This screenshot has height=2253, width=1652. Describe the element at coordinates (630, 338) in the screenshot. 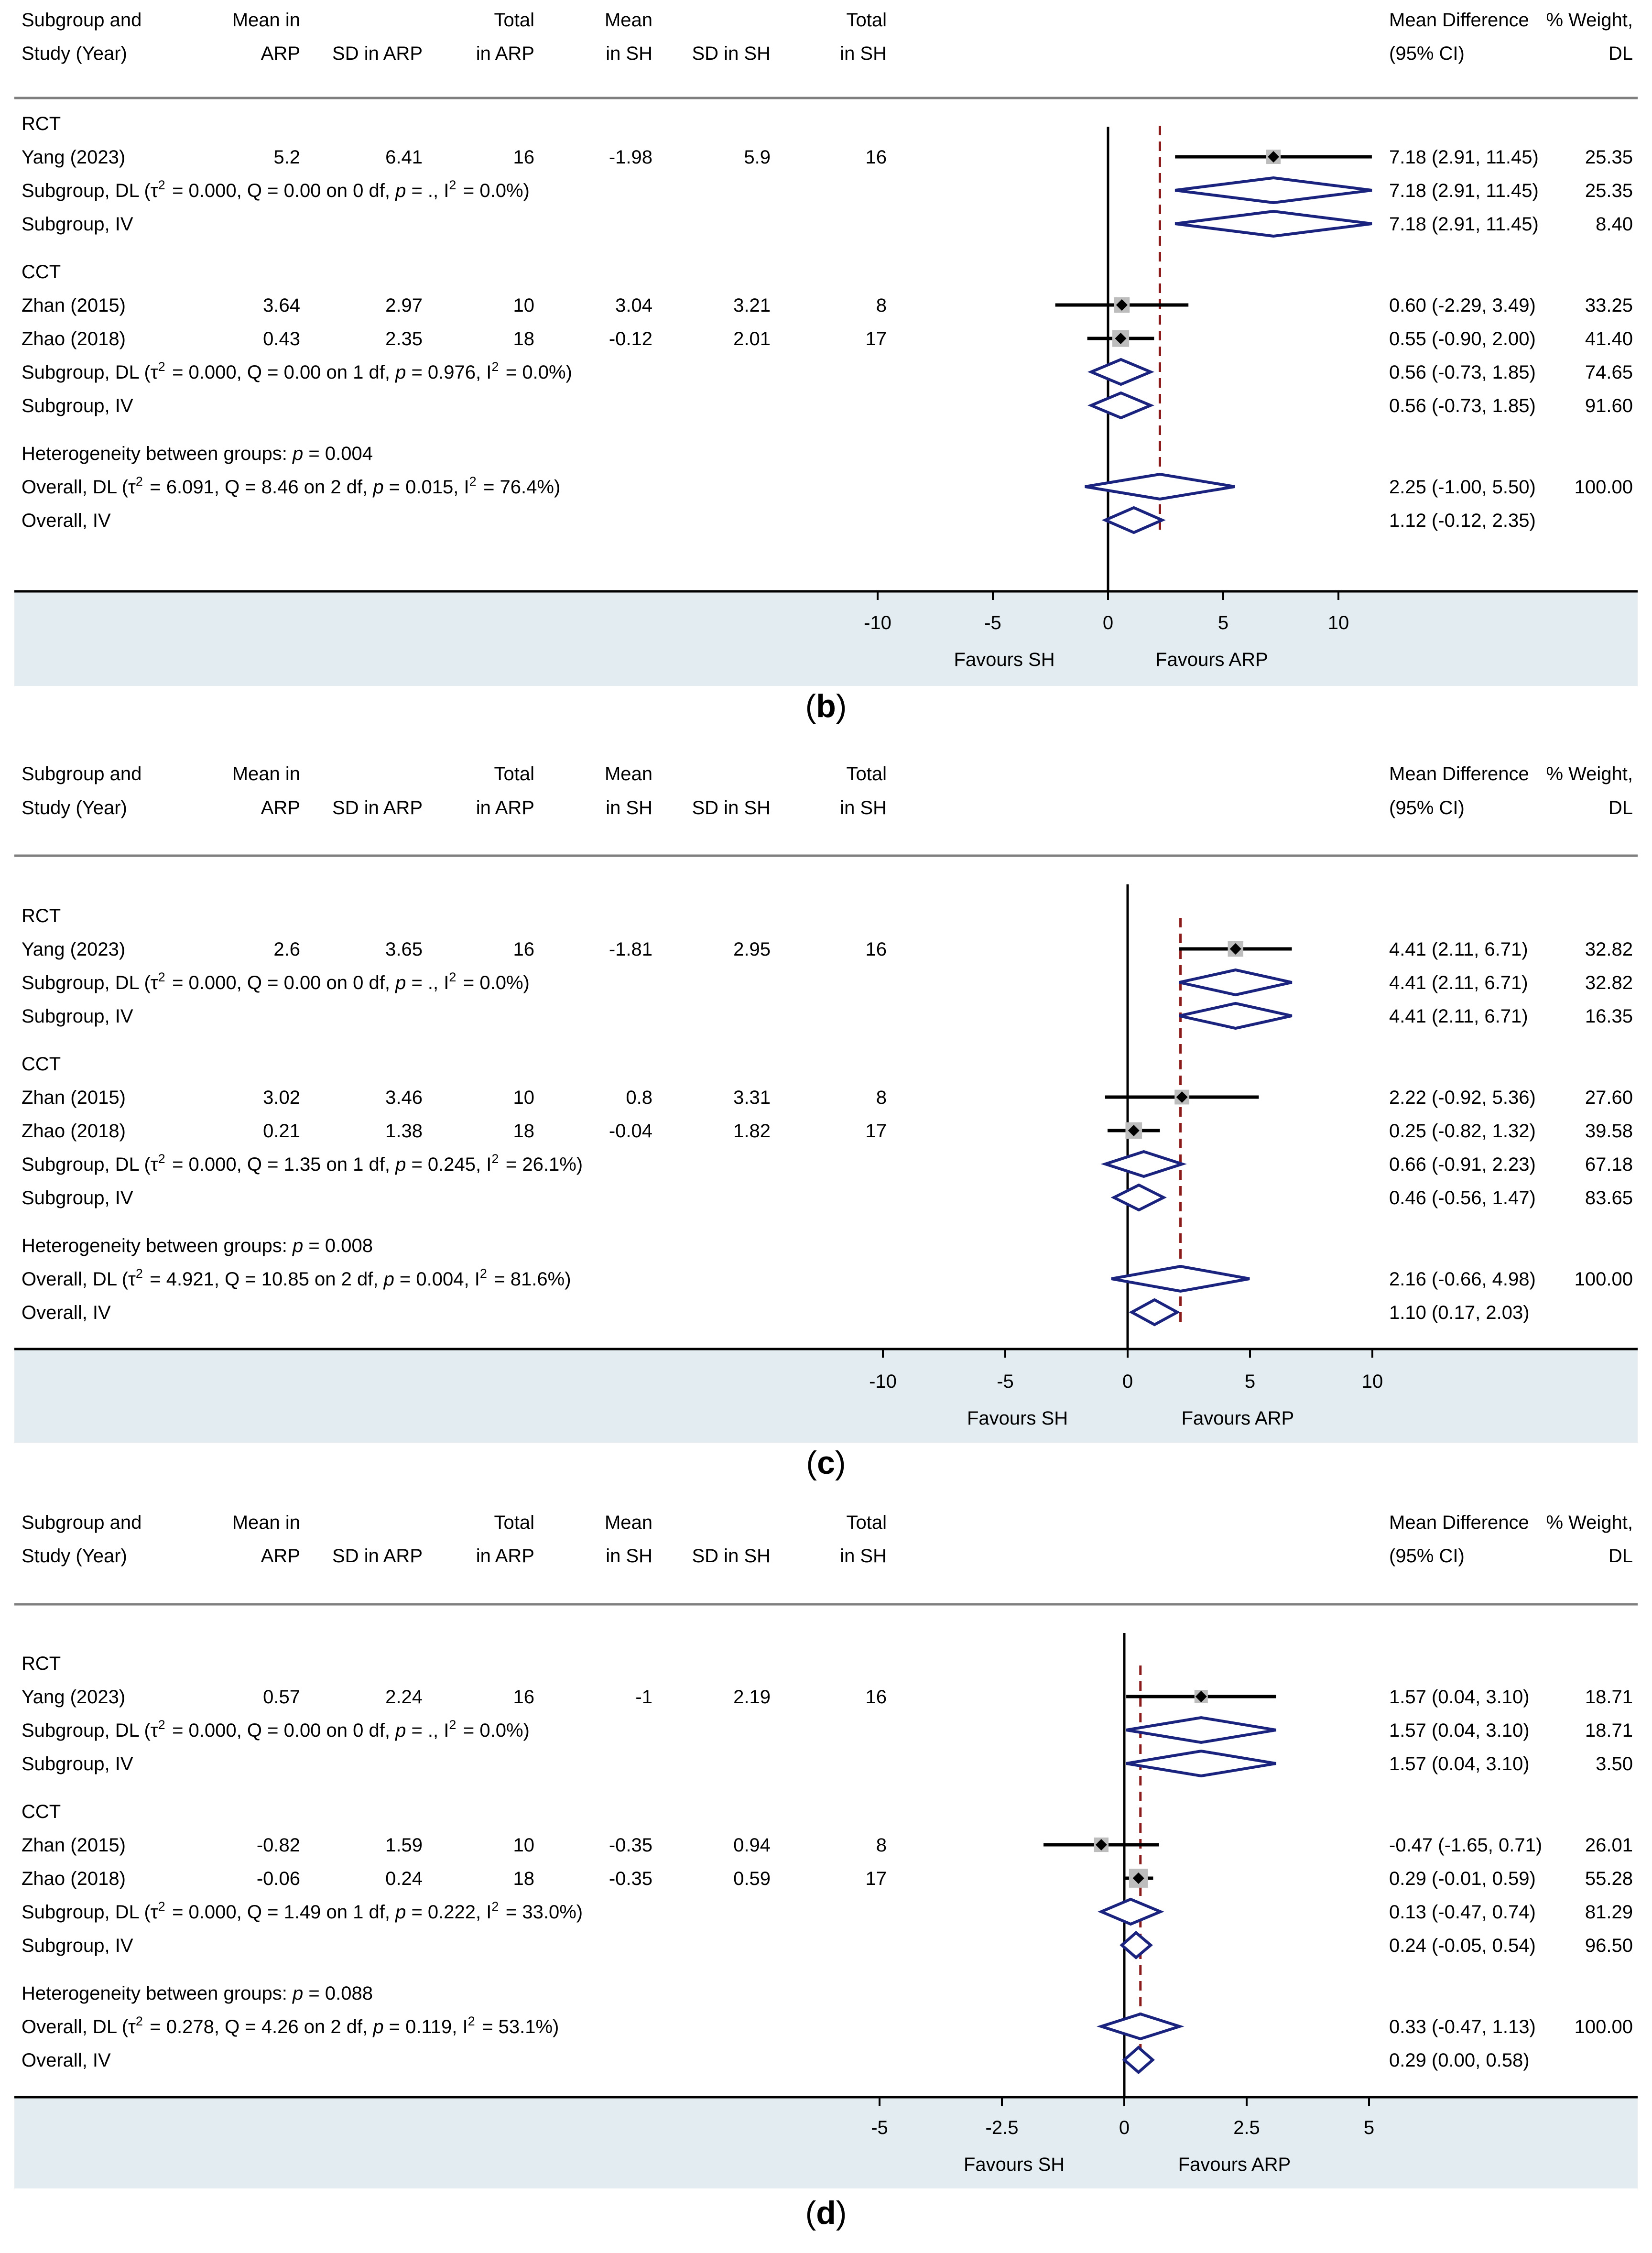

I see `study-stat: -0.12` at that location.